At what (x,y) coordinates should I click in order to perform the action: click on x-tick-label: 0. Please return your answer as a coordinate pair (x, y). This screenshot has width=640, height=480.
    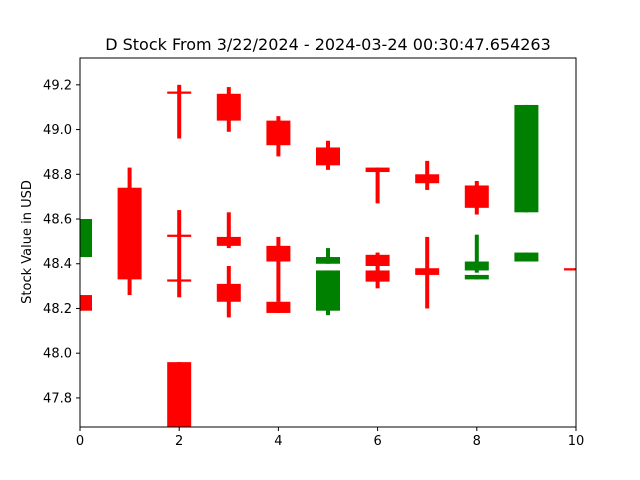
    Looking at the image, I should click on (80, 441).